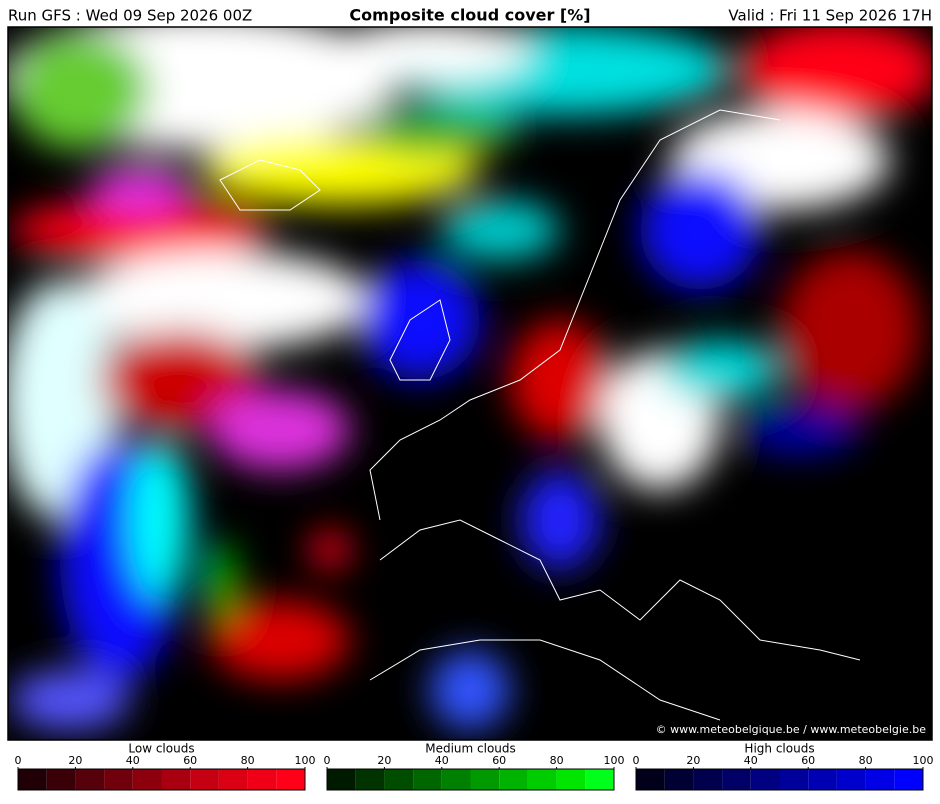 The height and width of the screenshot is (804, 940). I want to click on legend-label: Low clouds, so click(161, 749).